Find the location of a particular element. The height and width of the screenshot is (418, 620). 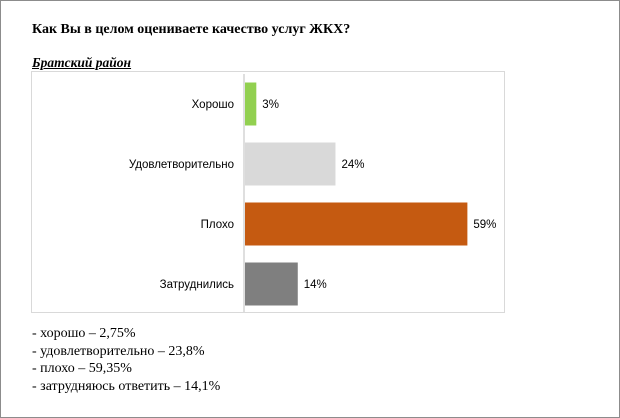

data-label: 14% is located at coordinates (315, 285).